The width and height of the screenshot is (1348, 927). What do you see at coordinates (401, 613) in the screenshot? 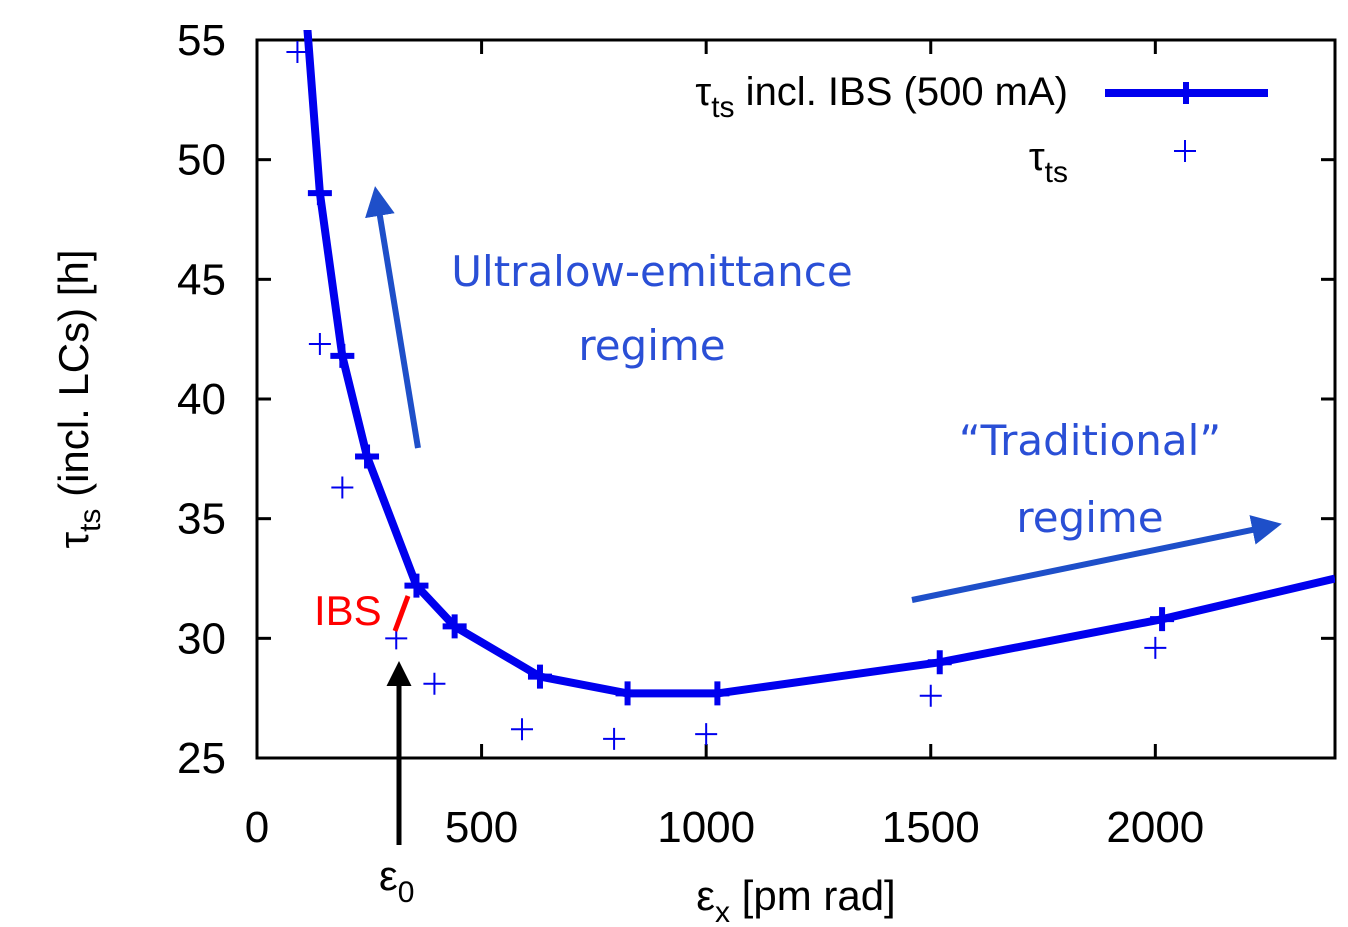
I see `ibs-arrow` at bounding box center [401, 613].